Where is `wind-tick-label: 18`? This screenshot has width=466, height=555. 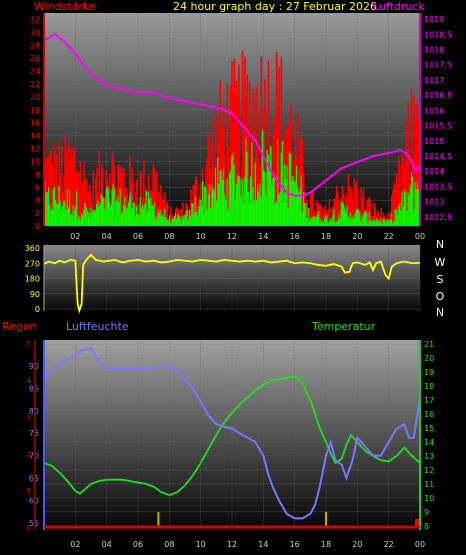 wind-tick-label: 18 is located at coordinates (35, 110).